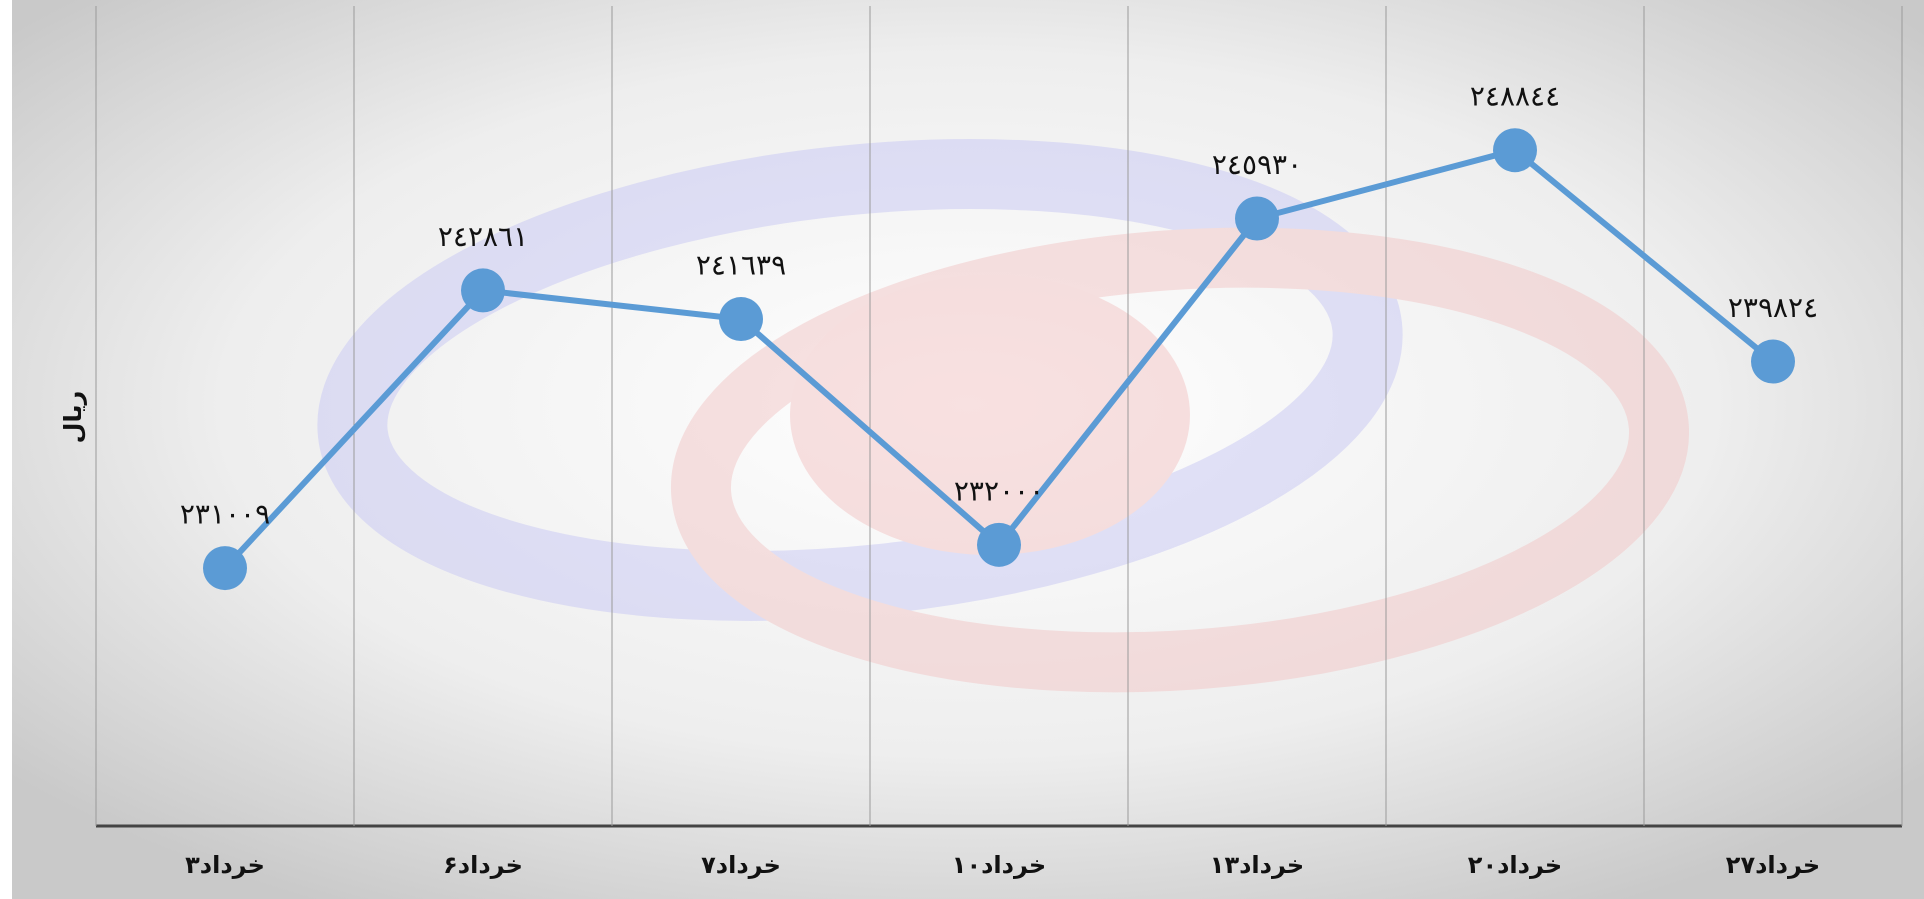 This screenshot has width=1924, height=899. I want to click on x-tick-label: ۳خرداد, so click(225, 865).